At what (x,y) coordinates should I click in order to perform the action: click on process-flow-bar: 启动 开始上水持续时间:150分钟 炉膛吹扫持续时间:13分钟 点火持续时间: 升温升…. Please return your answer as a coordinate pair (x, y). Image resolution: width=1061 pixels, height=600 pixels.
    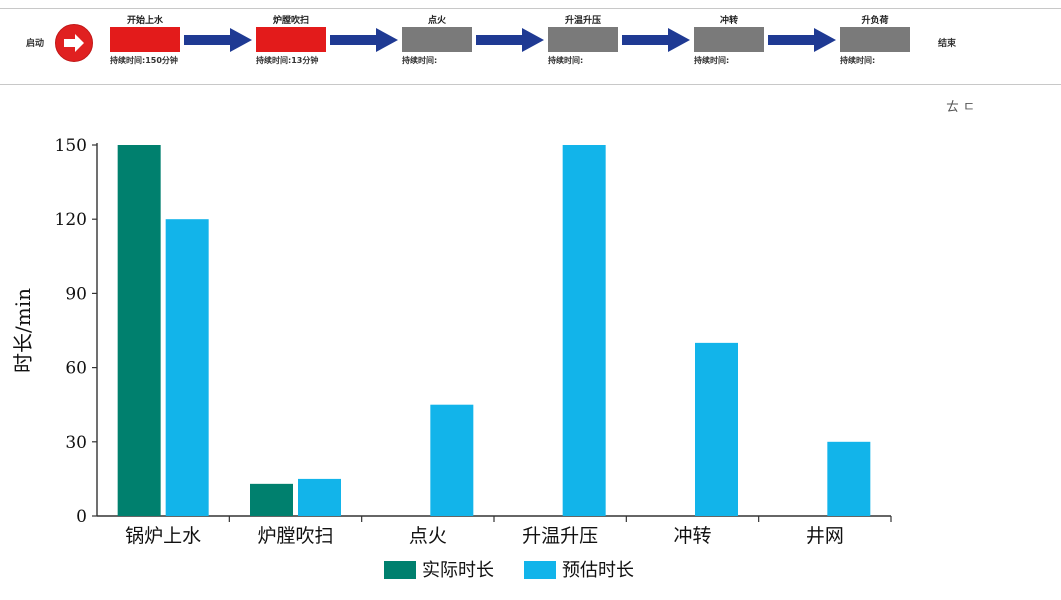
    Looking at the image, I should click on (530, 44).